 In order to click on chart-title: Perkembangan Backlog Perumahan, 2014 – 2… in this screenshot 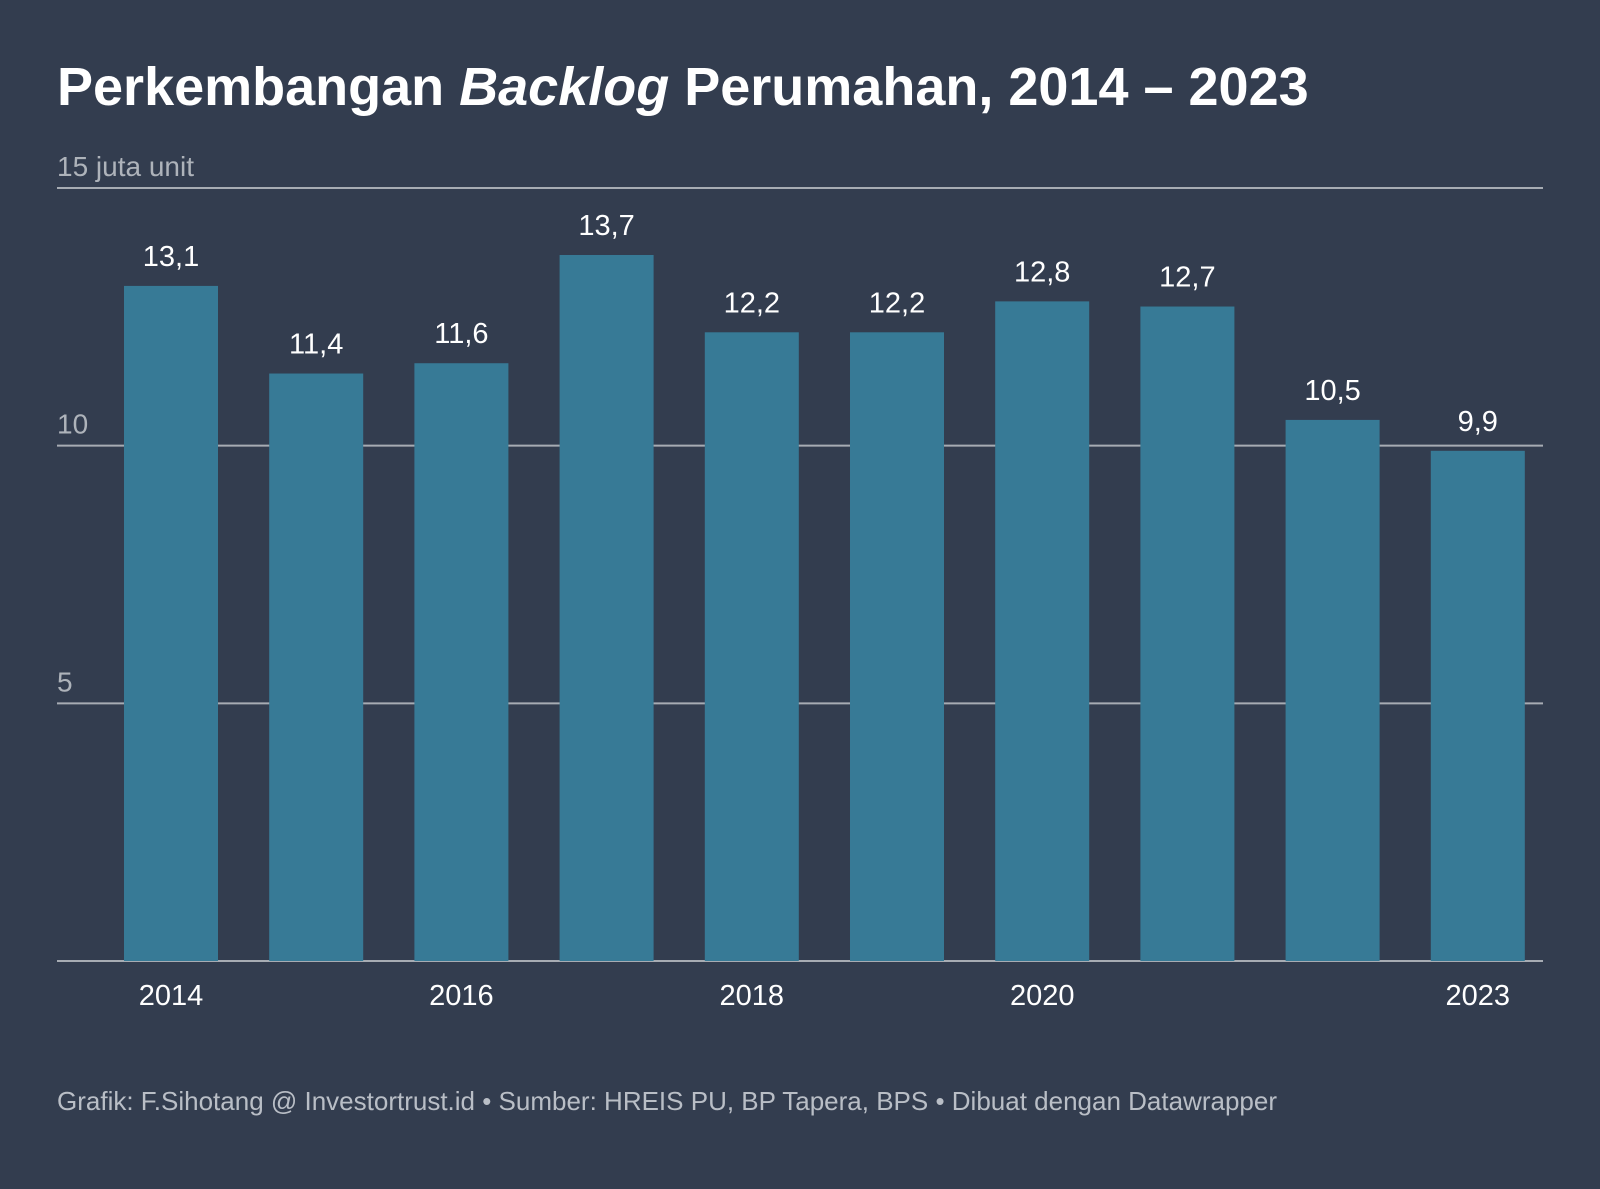, I will do `click(683, 87)`.